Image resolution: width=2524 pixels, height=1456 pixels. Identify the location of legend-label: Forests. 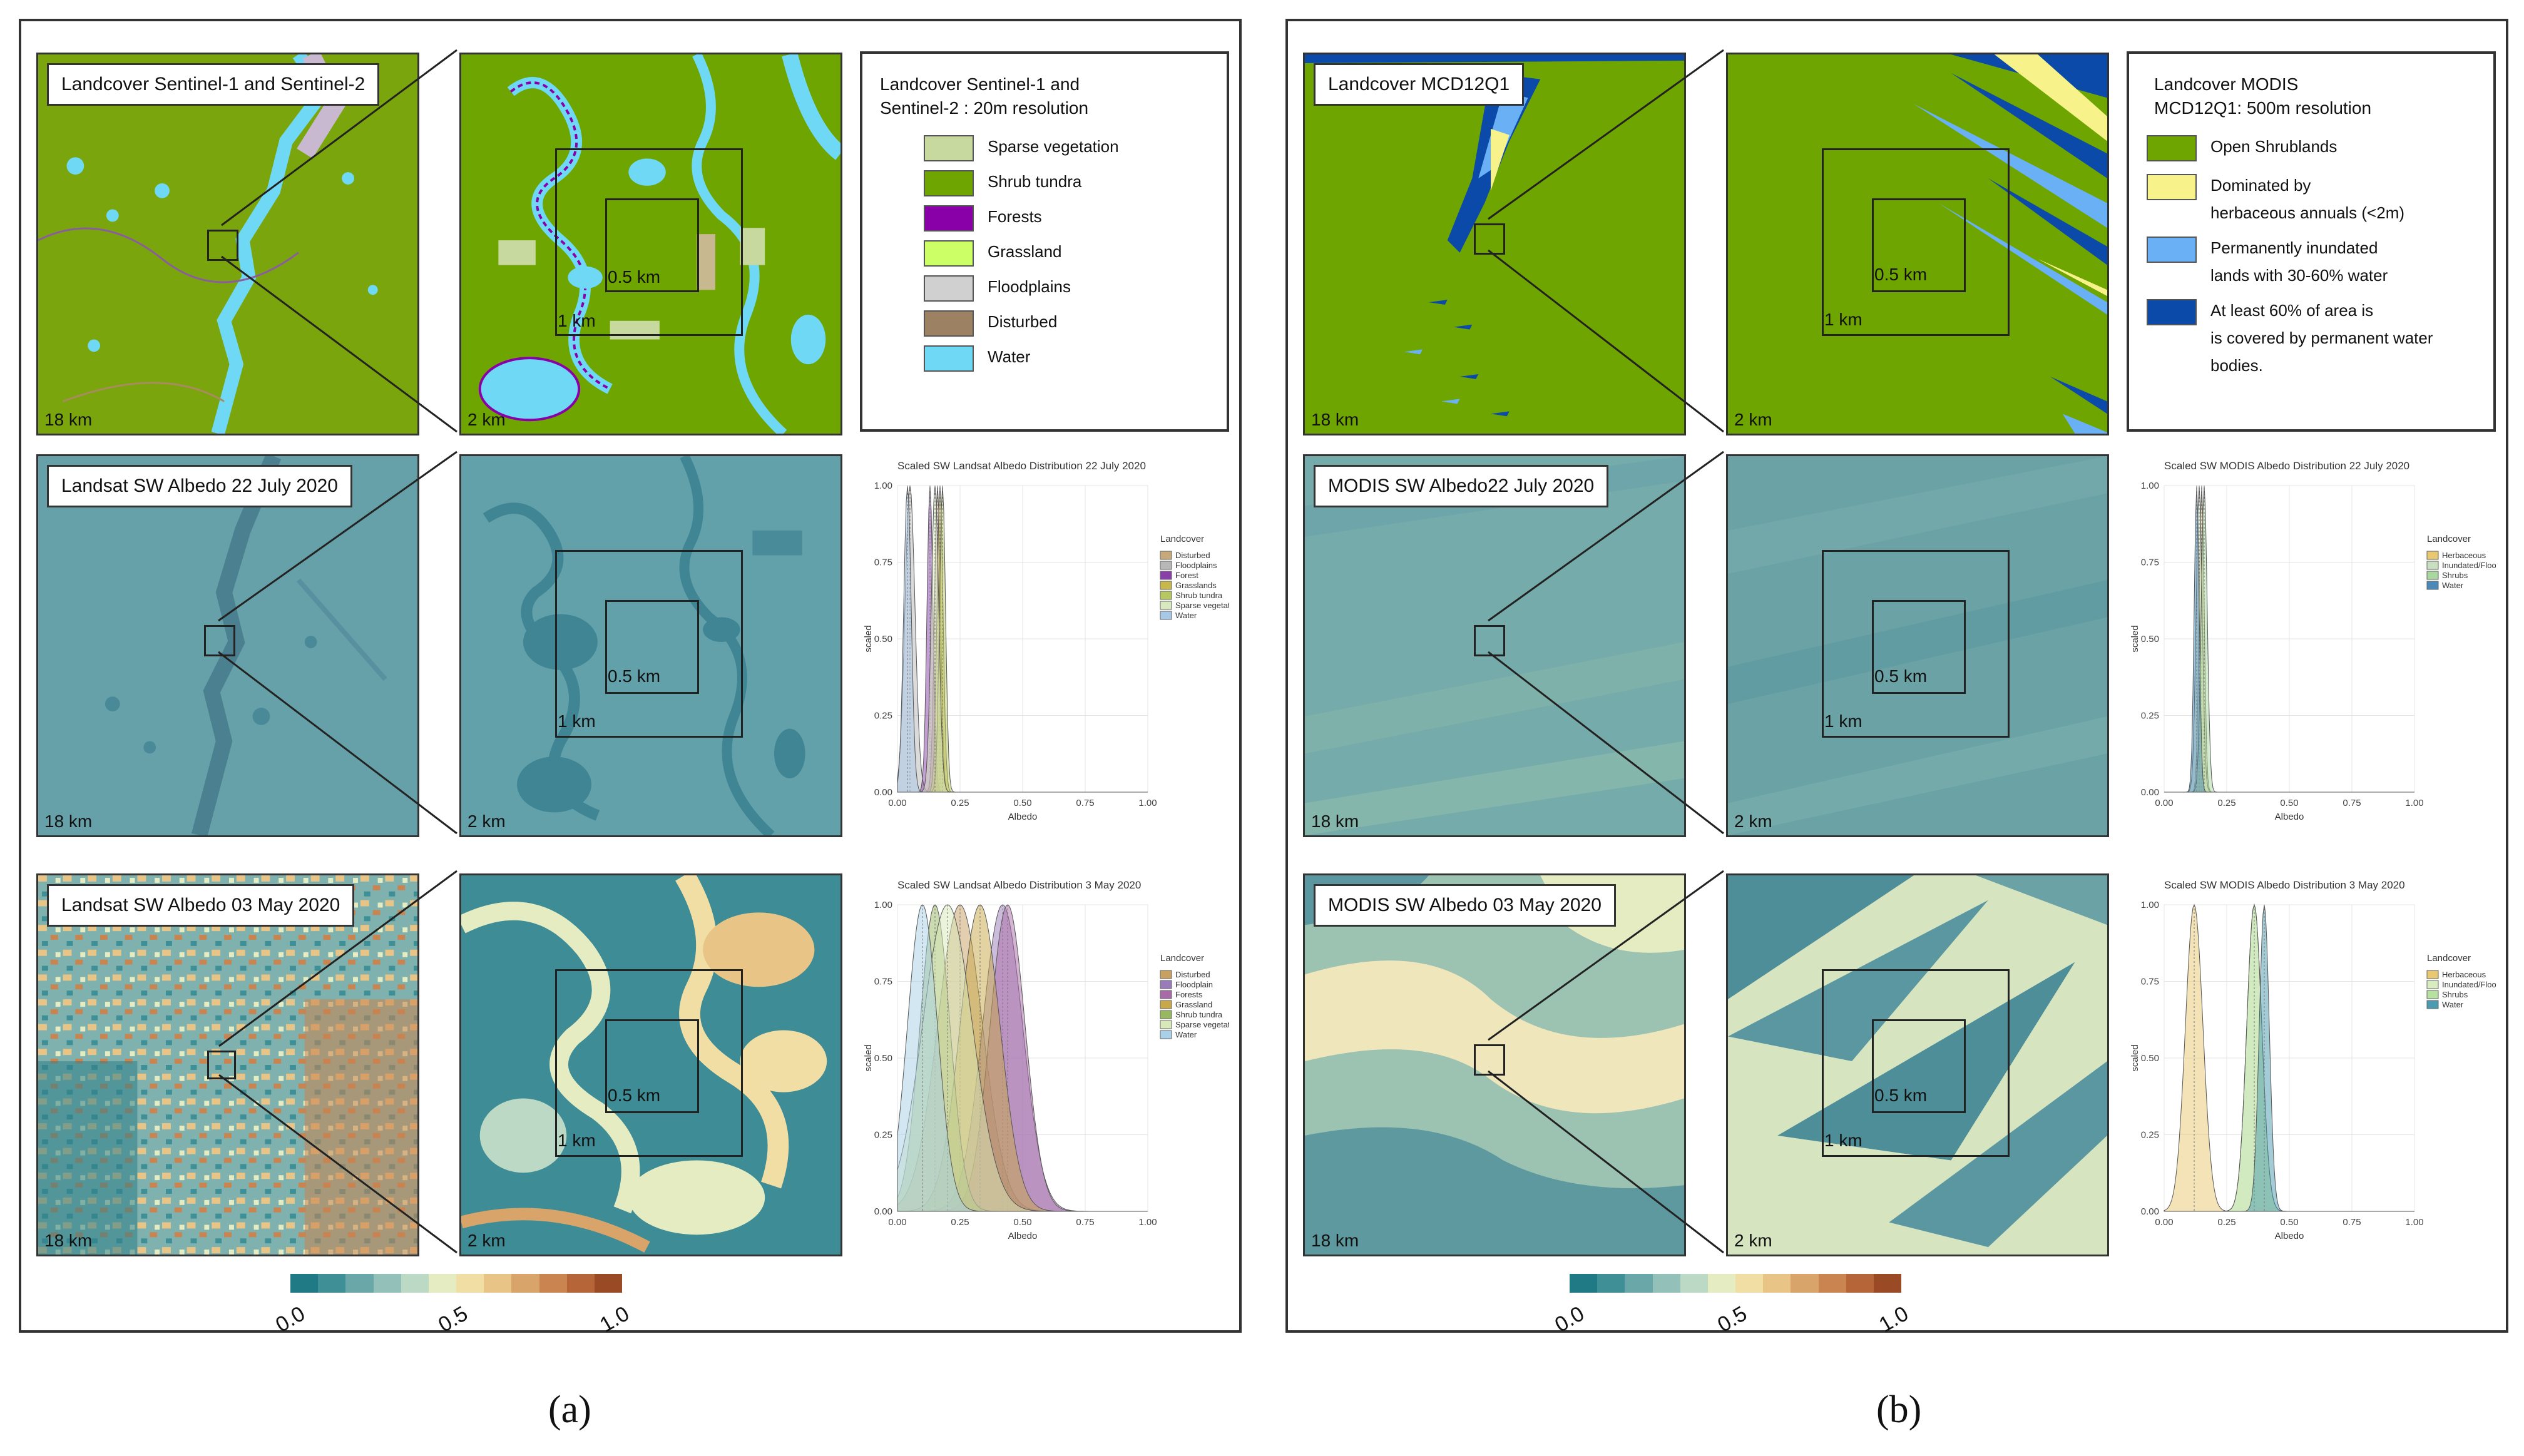
(1015, 217).